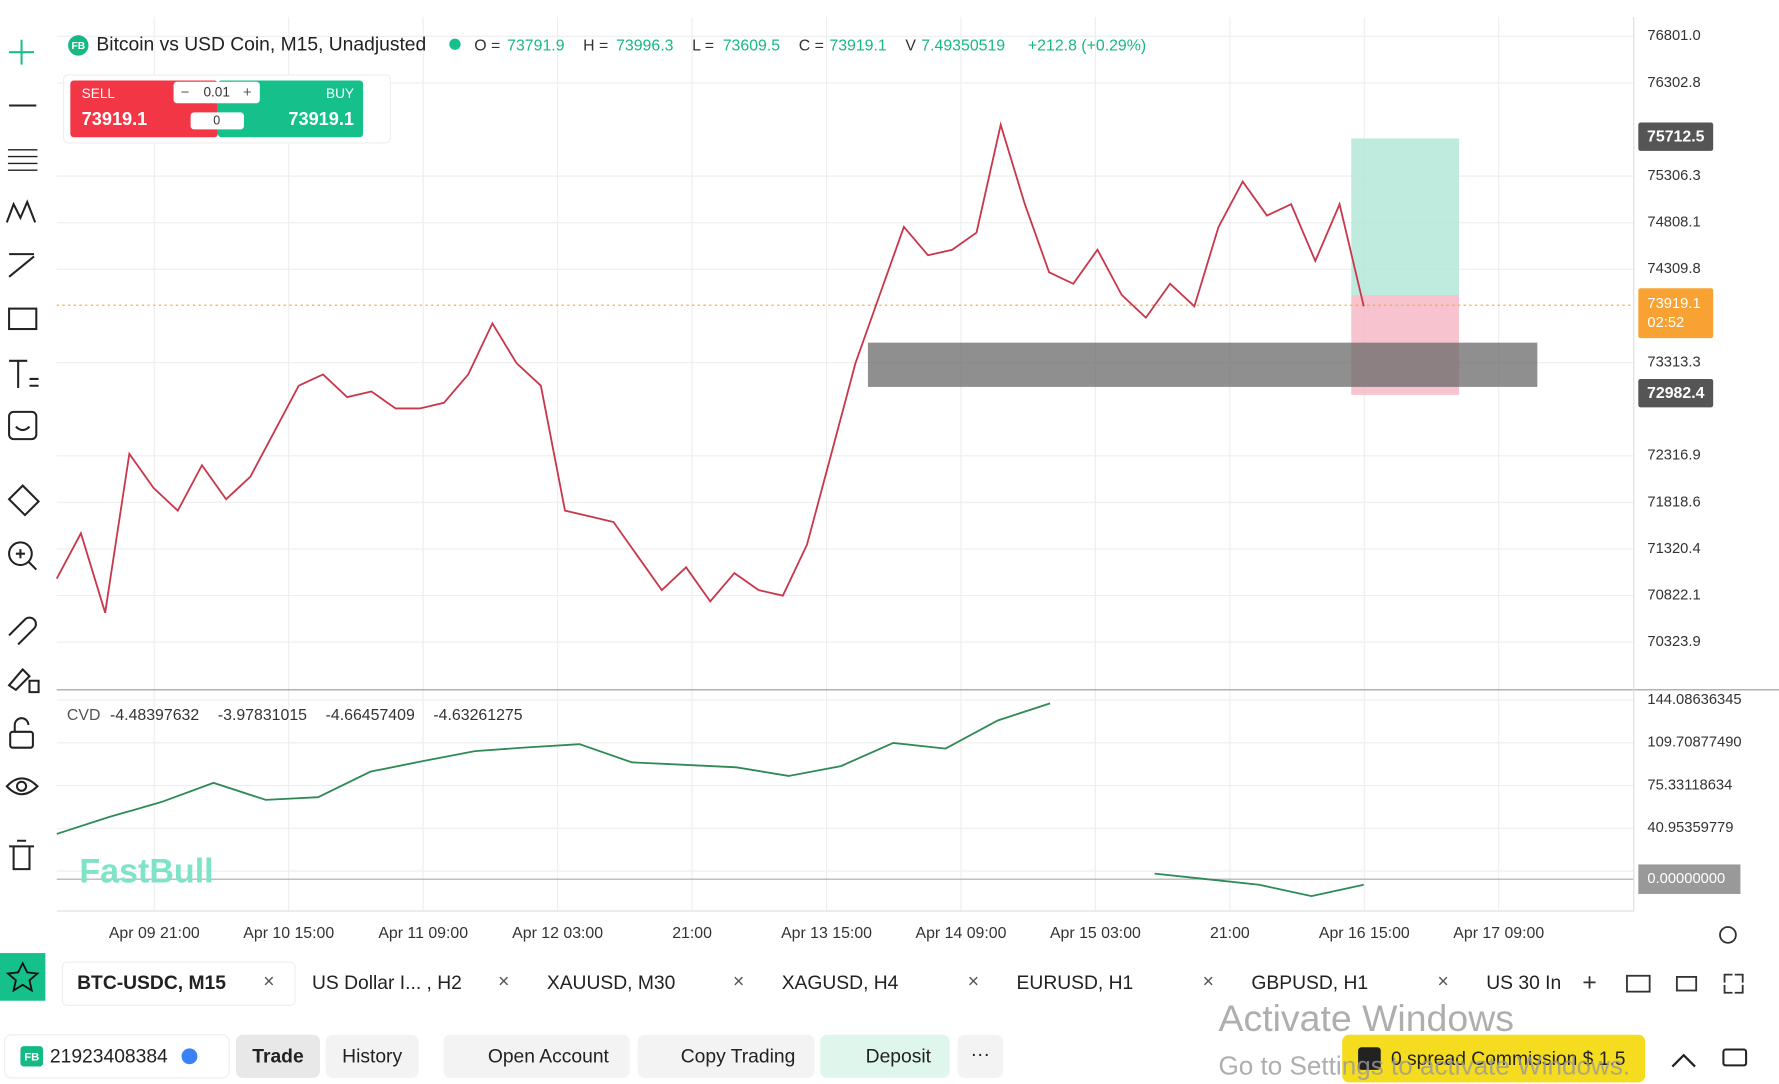 Image resolution: width=1779 pixels, height=1084 pixels. Describe the element at coordinates (487, 46) in the screenshot. I see `ohlc-label: O =` at that location.